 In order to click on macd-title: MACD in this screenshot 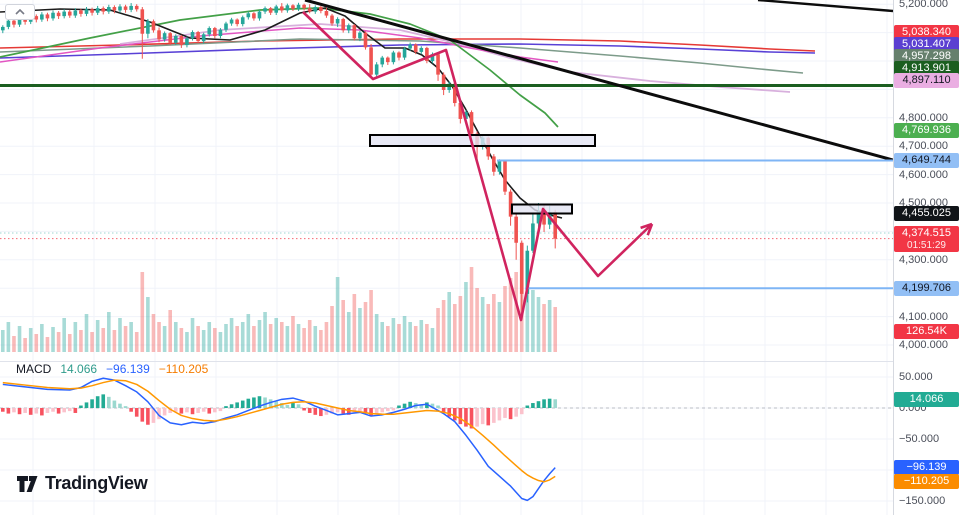, I will do `click(34, 369)`.